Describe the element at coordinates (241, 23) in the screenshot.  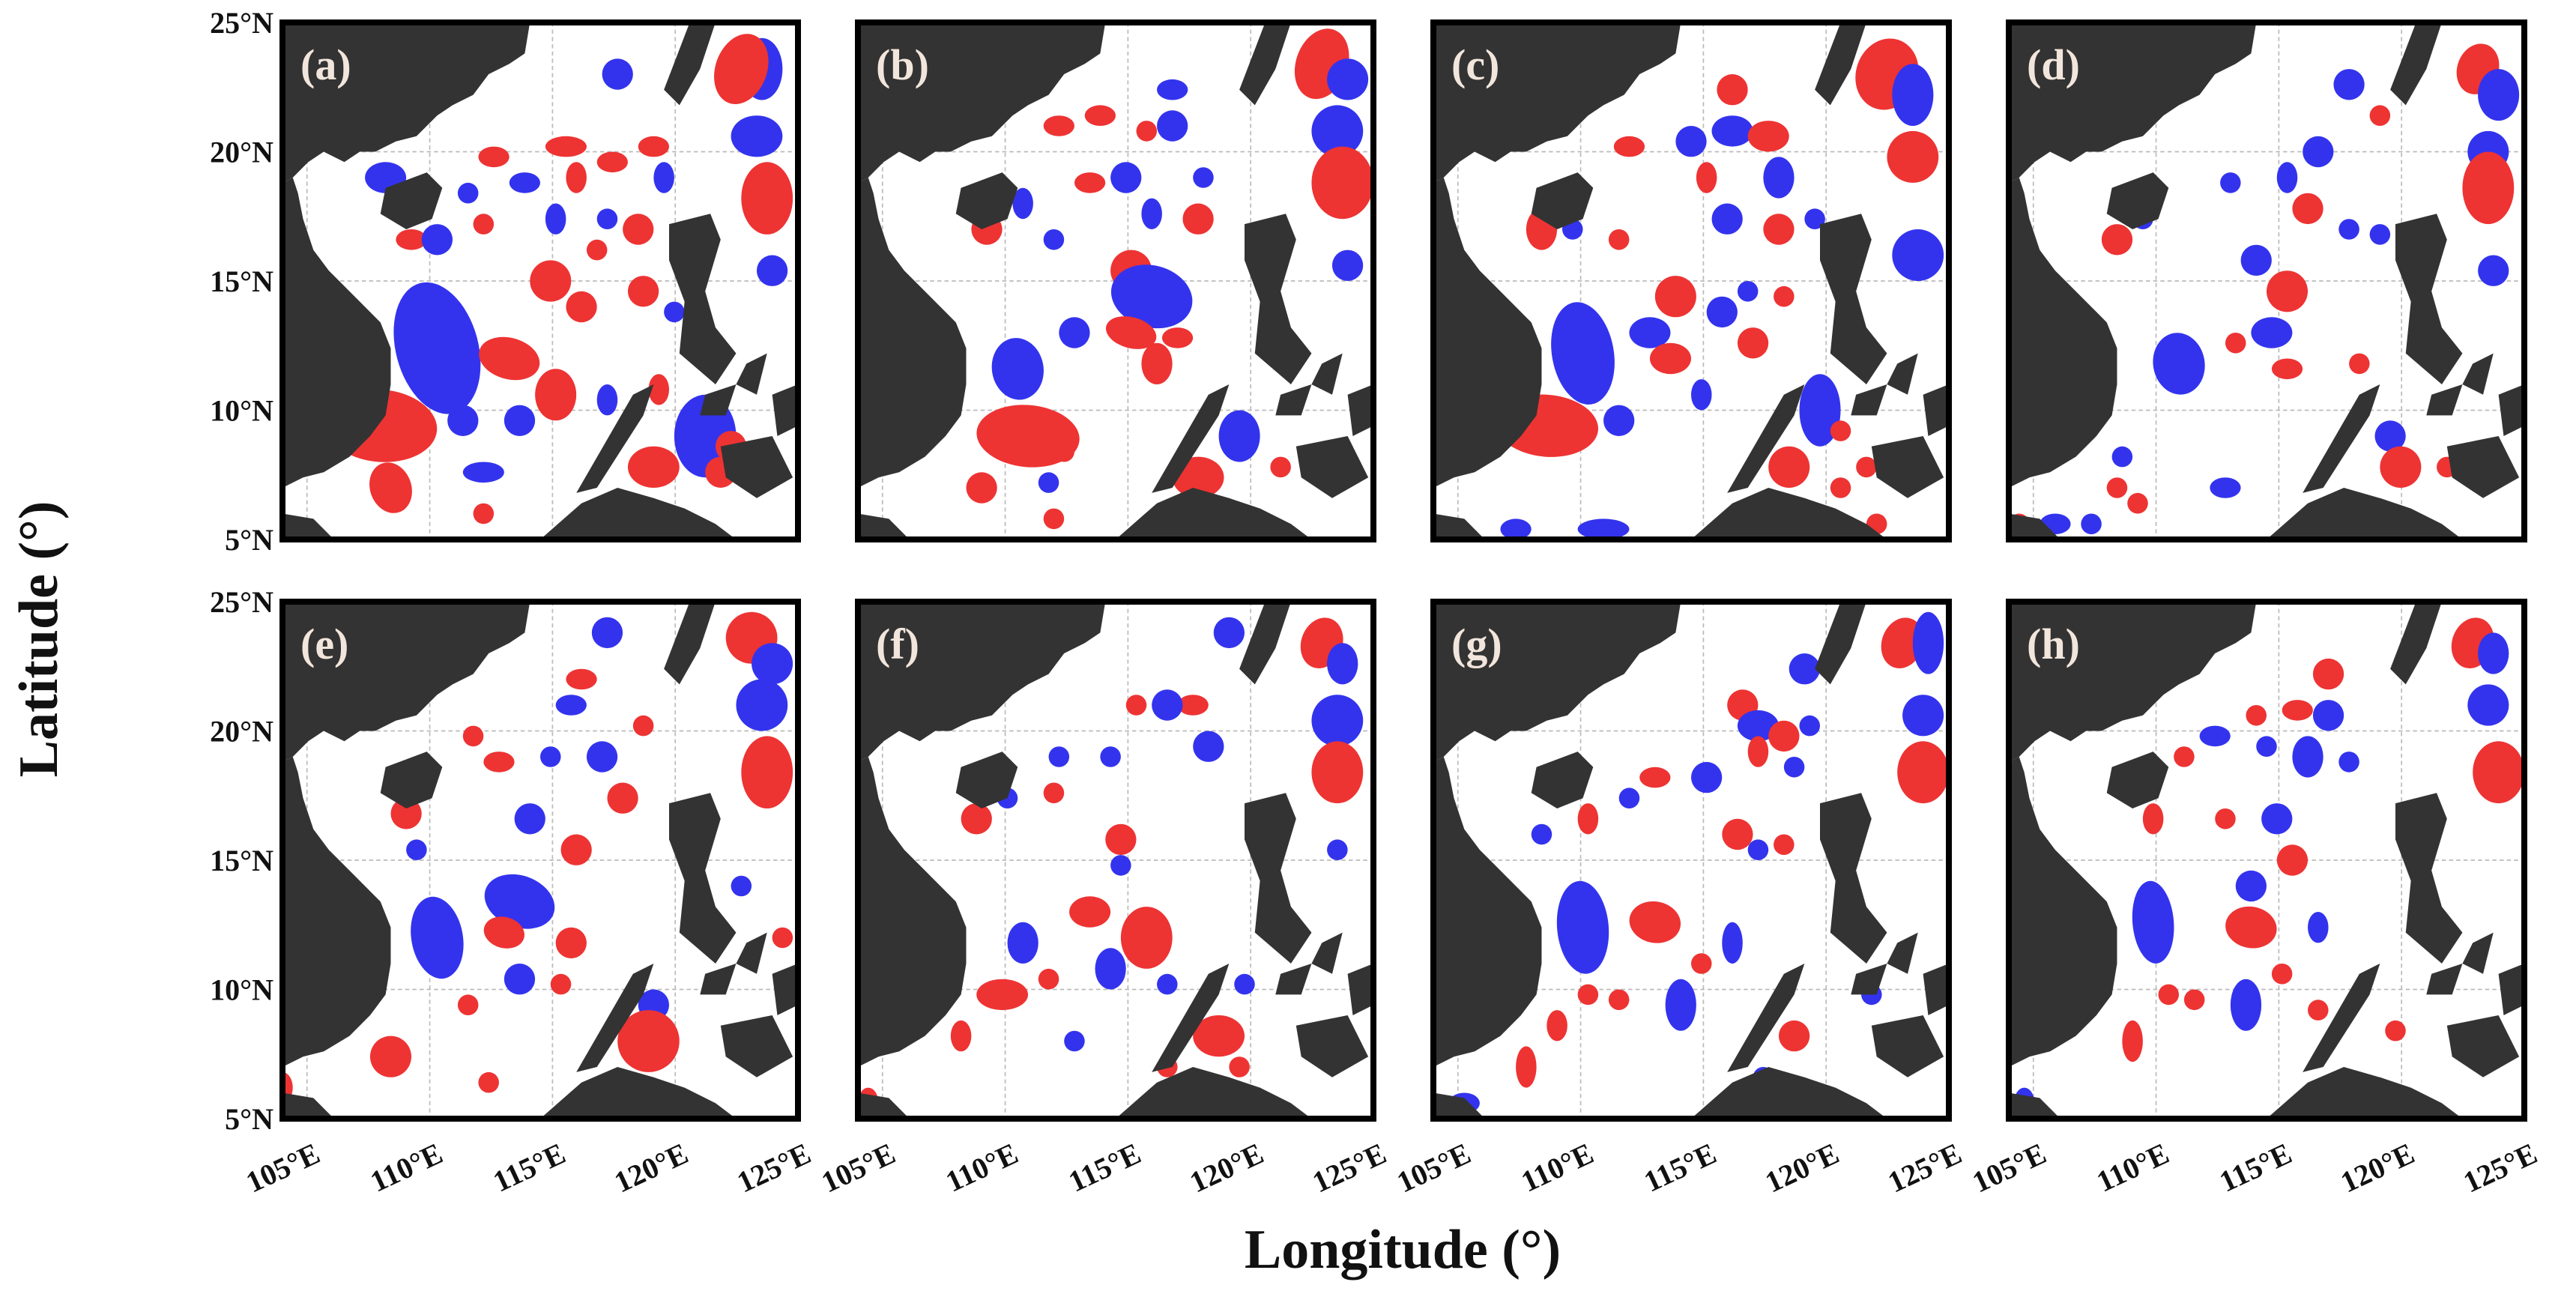
I see `lat-tick-label: 25°N` at that location.